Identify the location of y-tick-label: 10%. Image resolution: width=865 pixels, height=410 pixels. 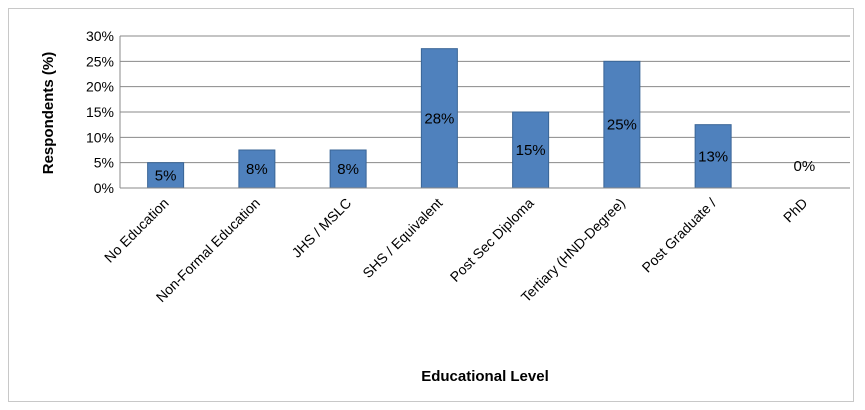
(100, 137).